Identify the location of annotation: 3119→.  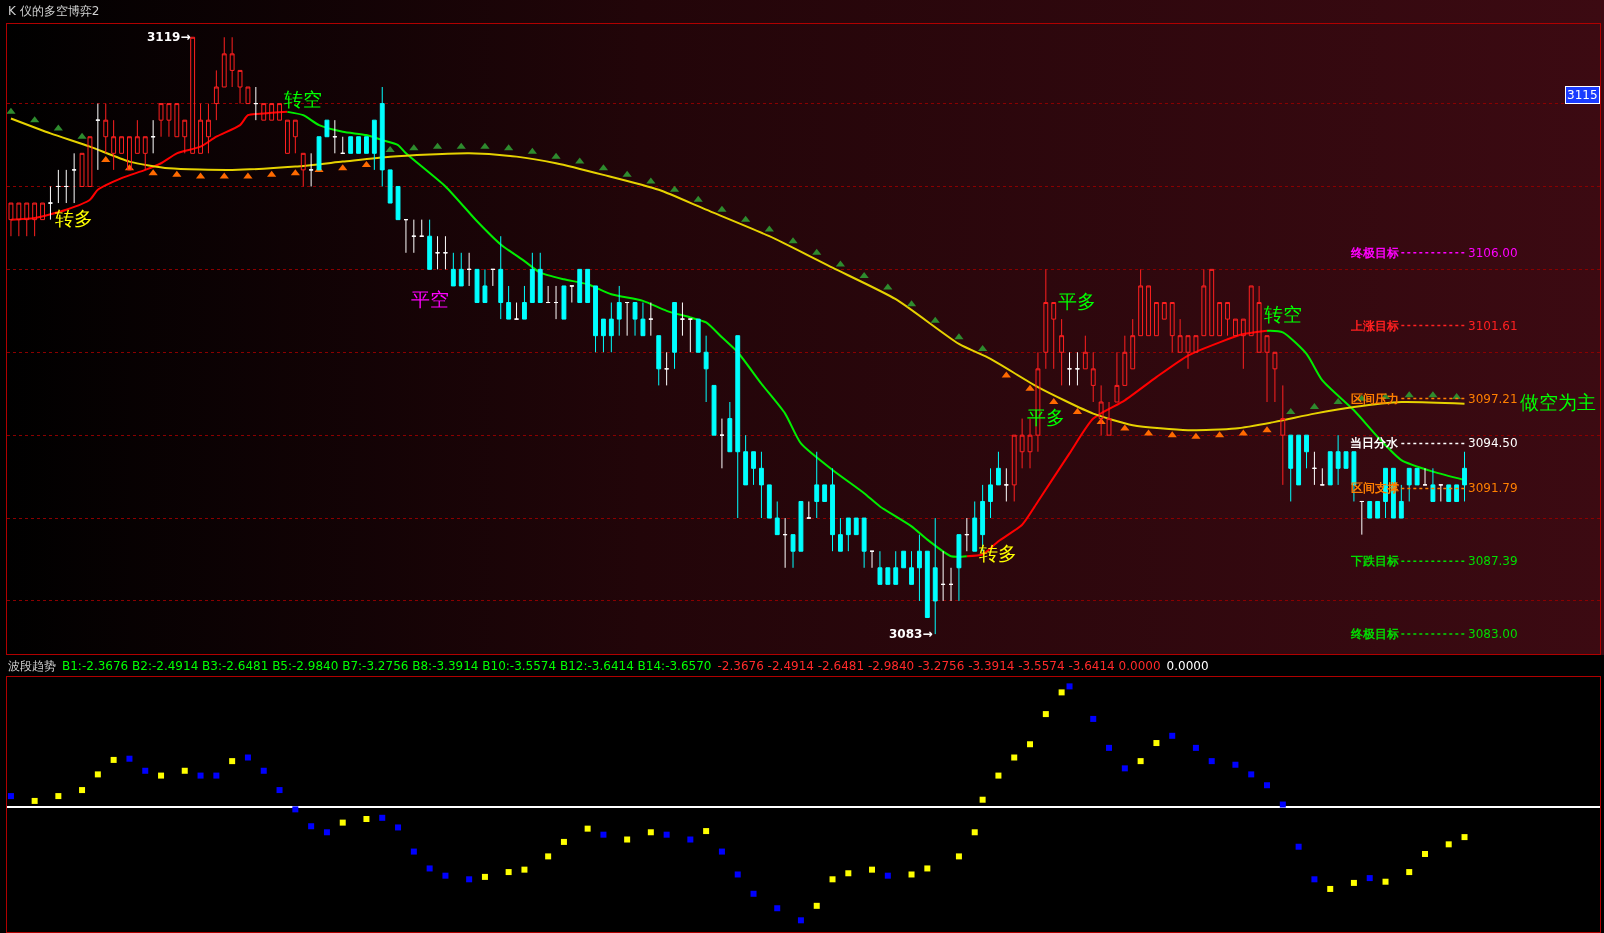
(169, 37).